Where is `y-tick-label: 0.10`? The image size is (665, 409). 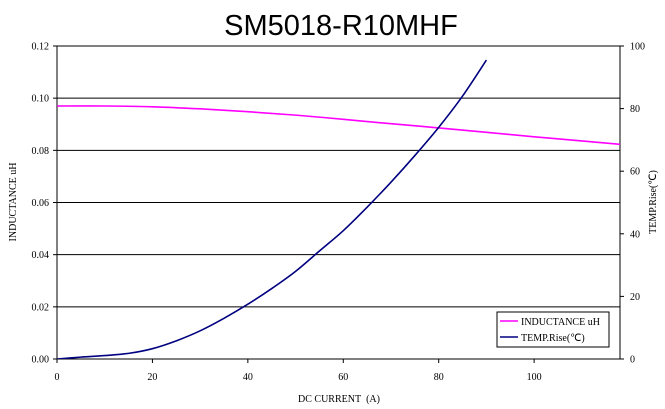 y-tick-label: 0.10 is located at coordinates (41, 99).